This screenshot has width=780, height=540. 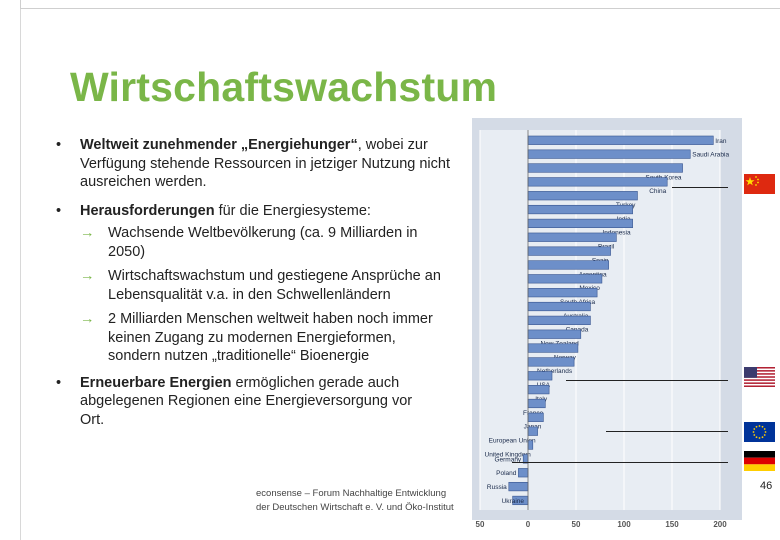 I want to click on slide-frame-left, so click(x=20, y=270).